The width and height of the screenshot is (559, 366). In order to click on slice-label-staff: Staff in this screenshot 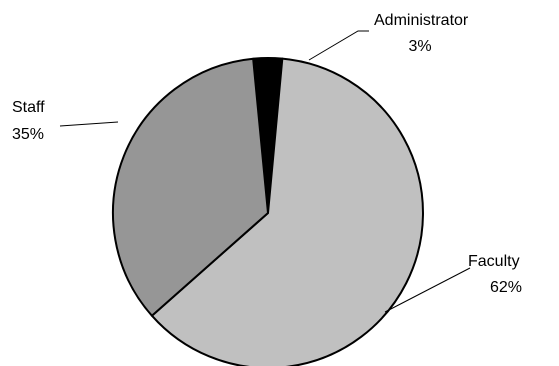, I will do `click(28, 107)`.